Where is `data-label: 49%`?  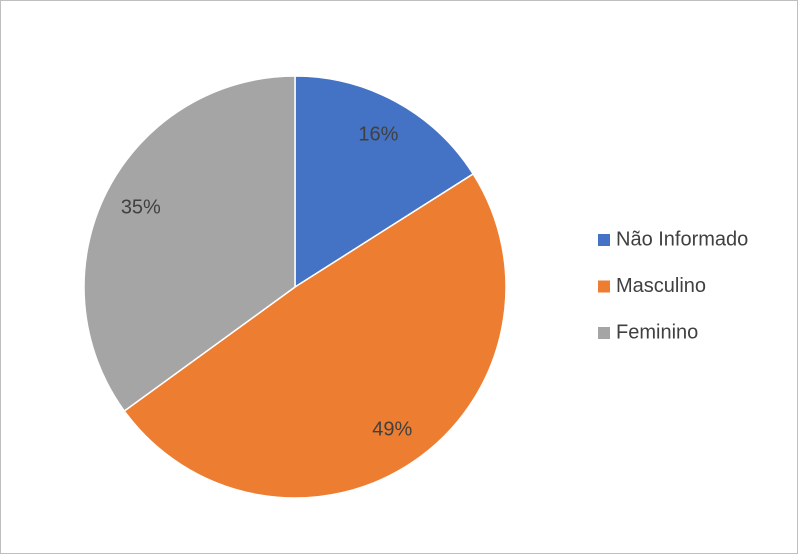 data-label: 49% is located at coordinates (392, 429).